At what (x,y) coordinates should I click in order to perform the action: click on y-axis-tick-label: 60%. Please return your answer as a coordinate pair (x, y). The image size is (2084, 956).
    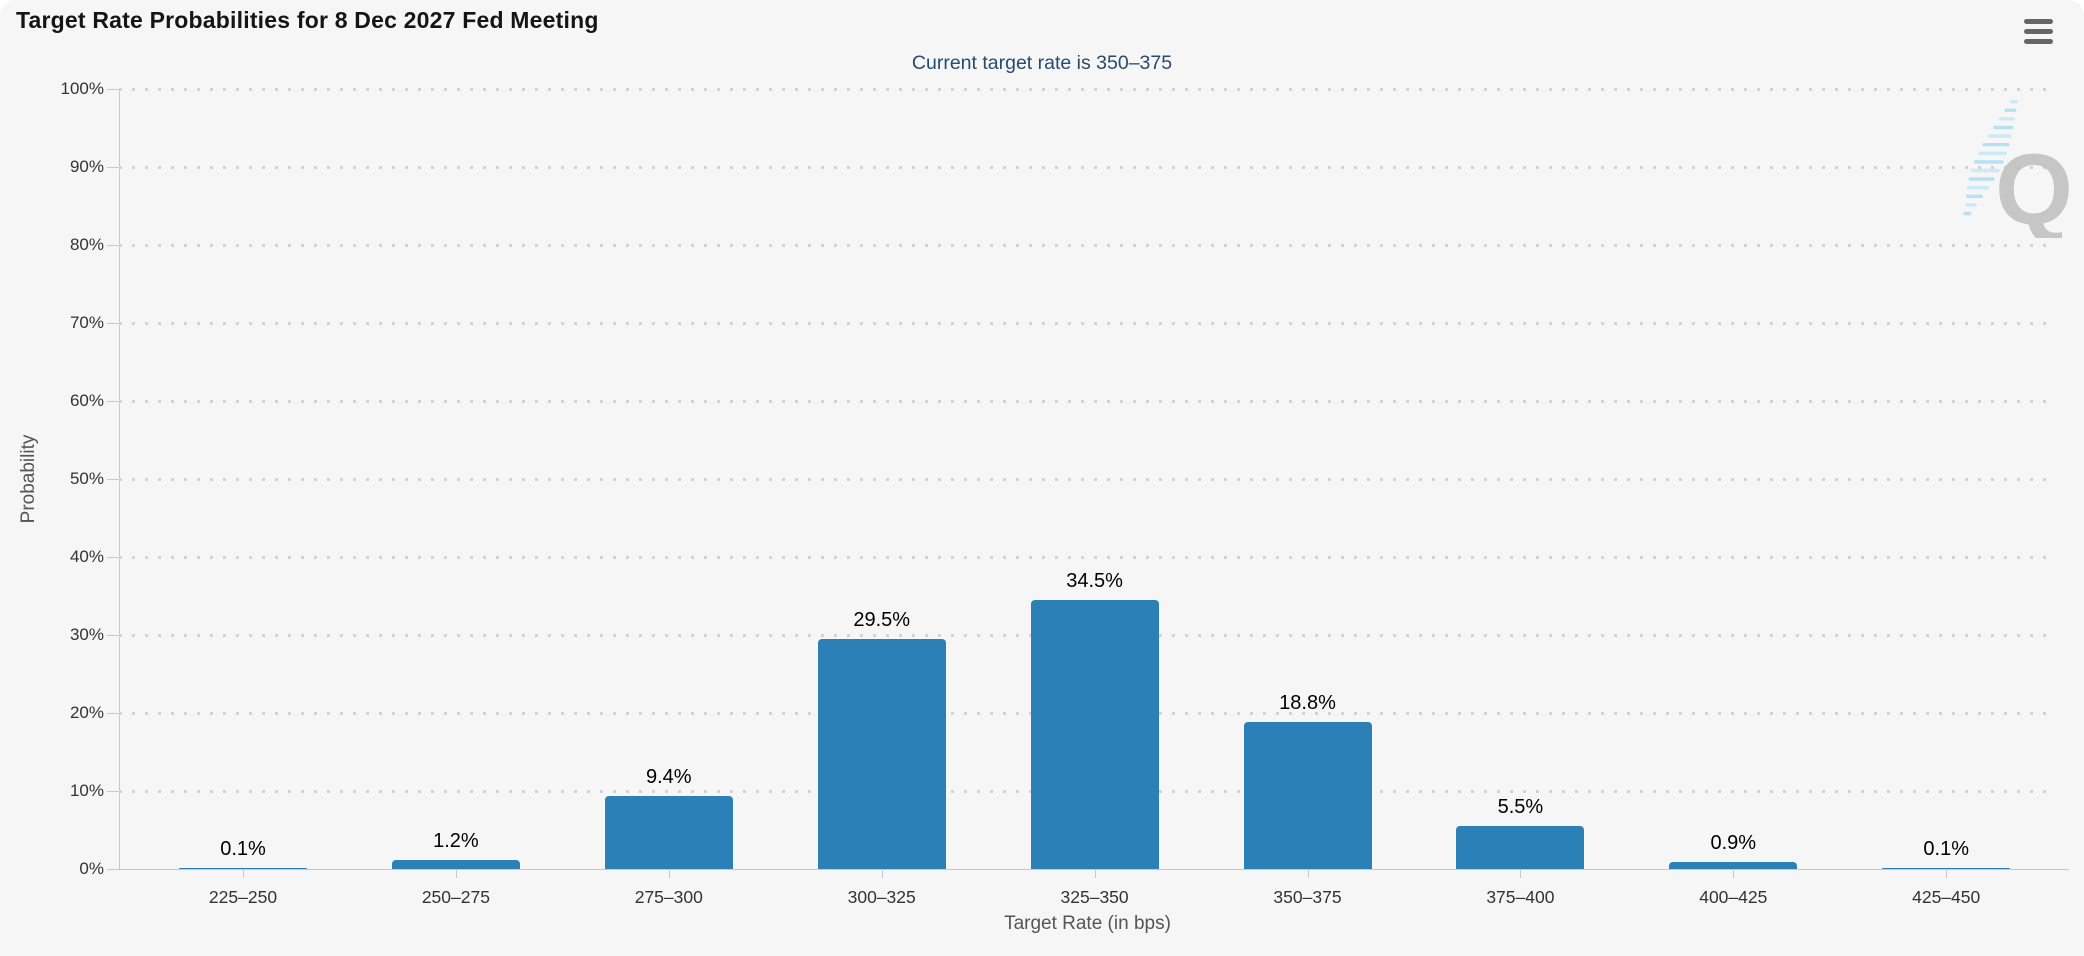
    Looking at the image, I should click on (86, 400).